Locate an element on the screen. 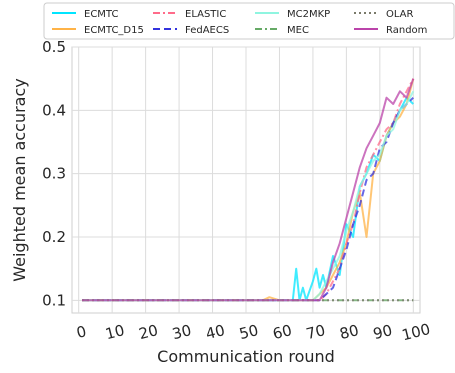 The image size is (455, 373). y-tick-label: 0.2 is located at coordinates (54, 237).